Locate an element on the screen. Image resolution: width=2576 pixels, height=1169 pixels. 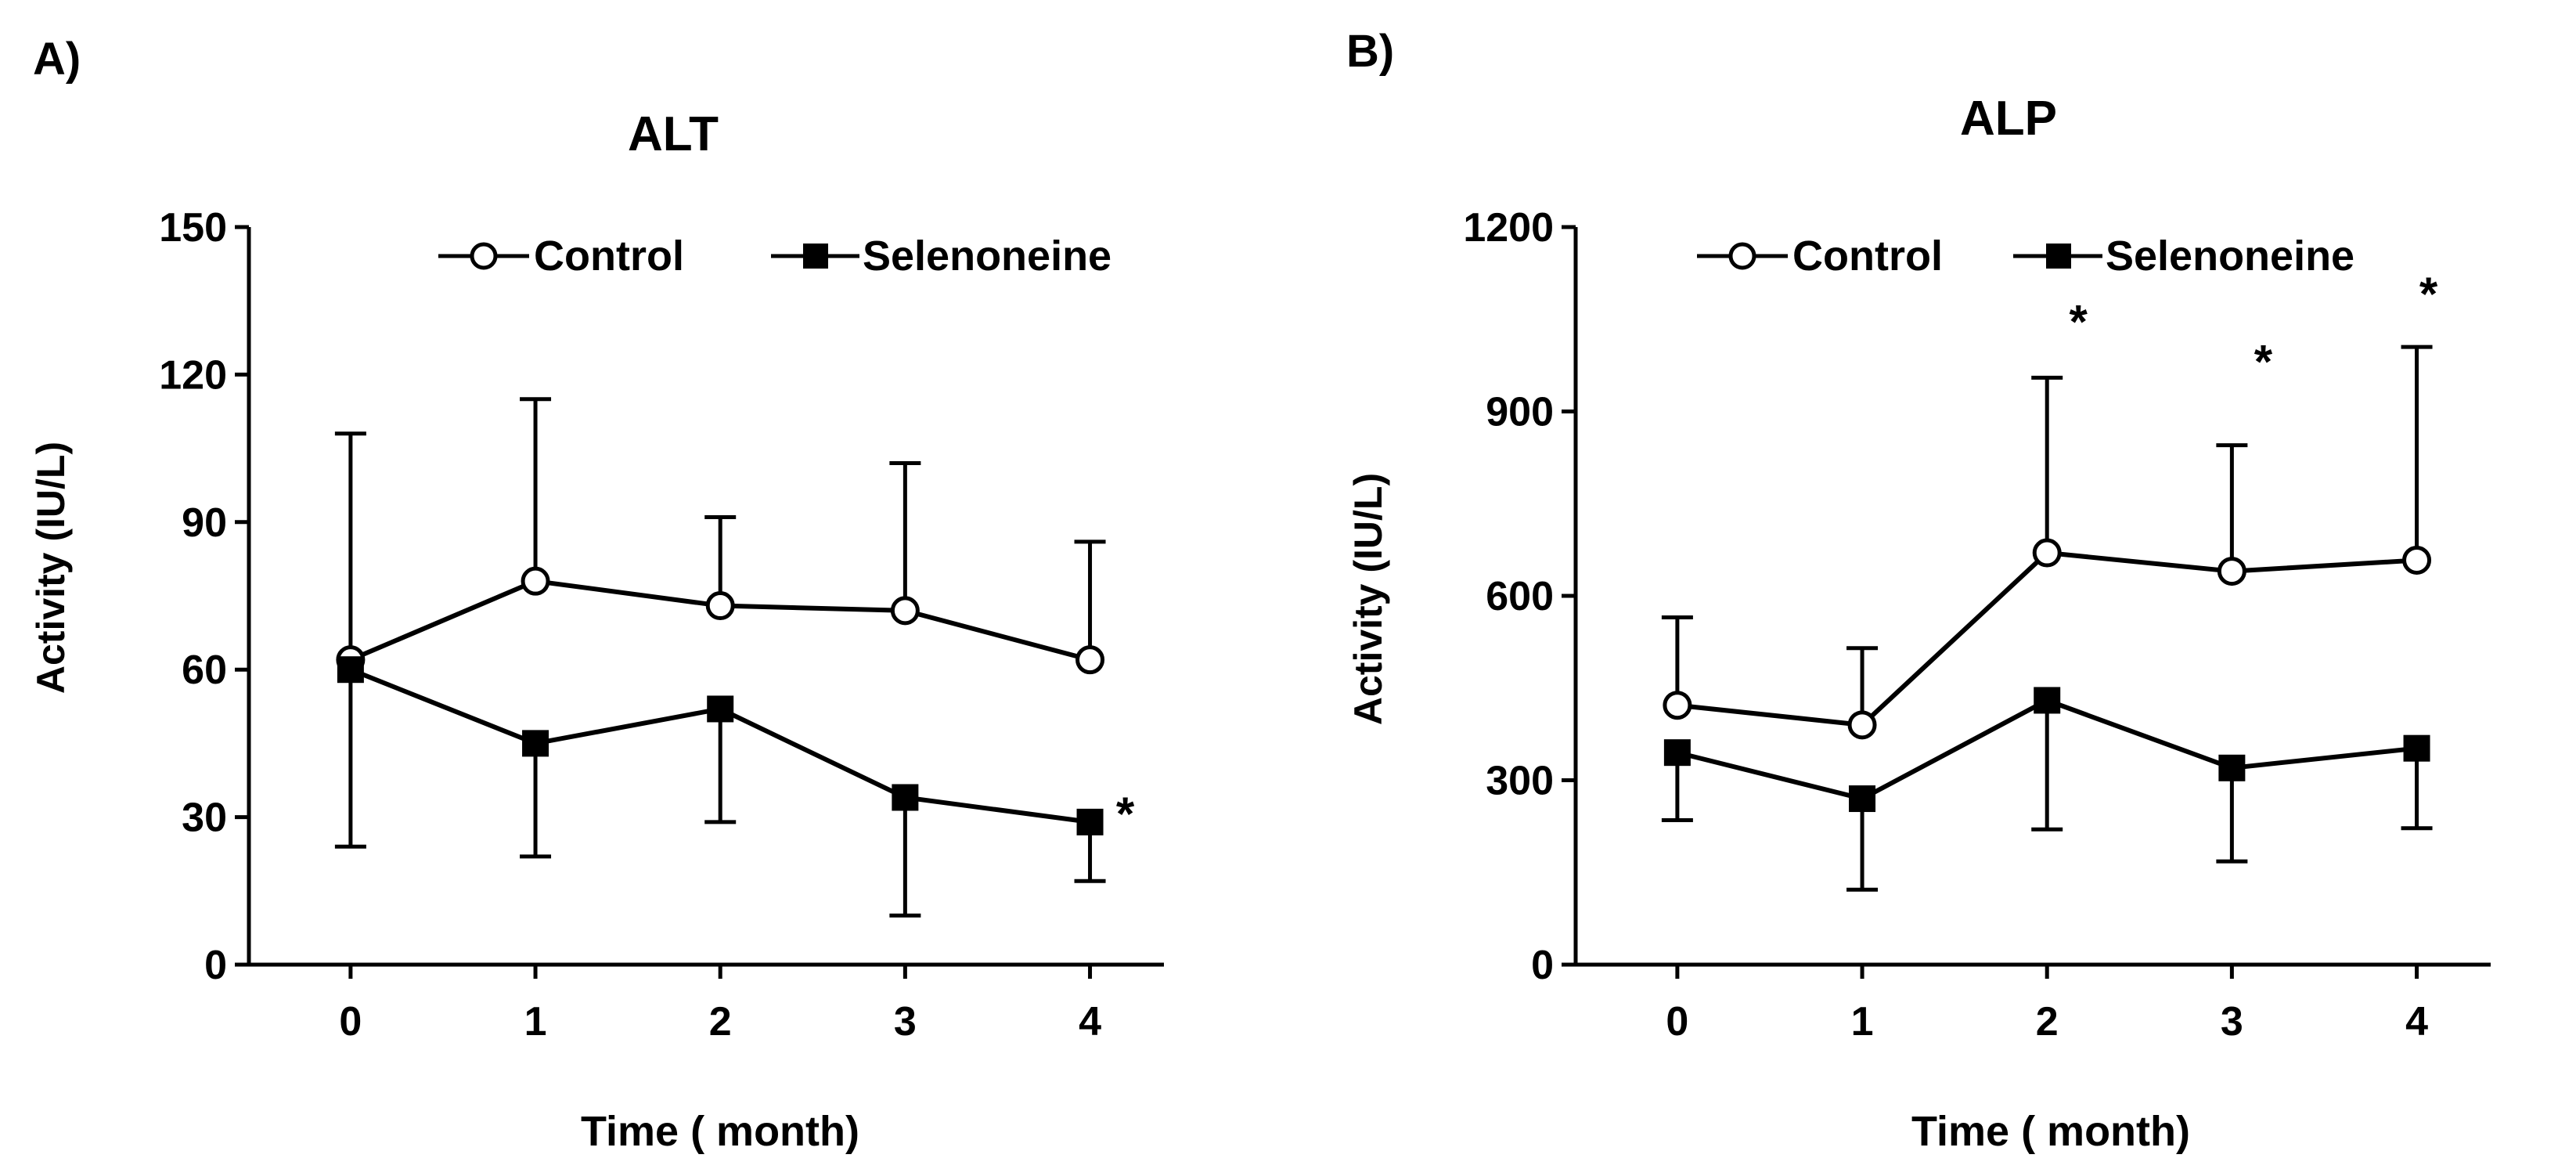
chart-title: ALT is located at coordinates (673, 134).